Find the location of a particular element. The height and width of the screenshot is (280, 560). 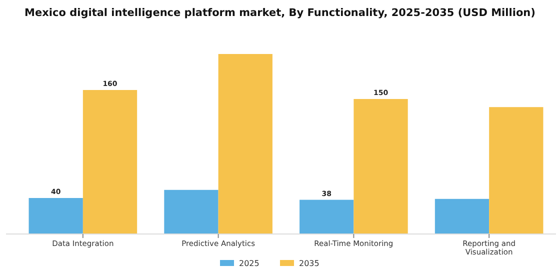

legend-label: 2025 is located at coordinates (249, 263).